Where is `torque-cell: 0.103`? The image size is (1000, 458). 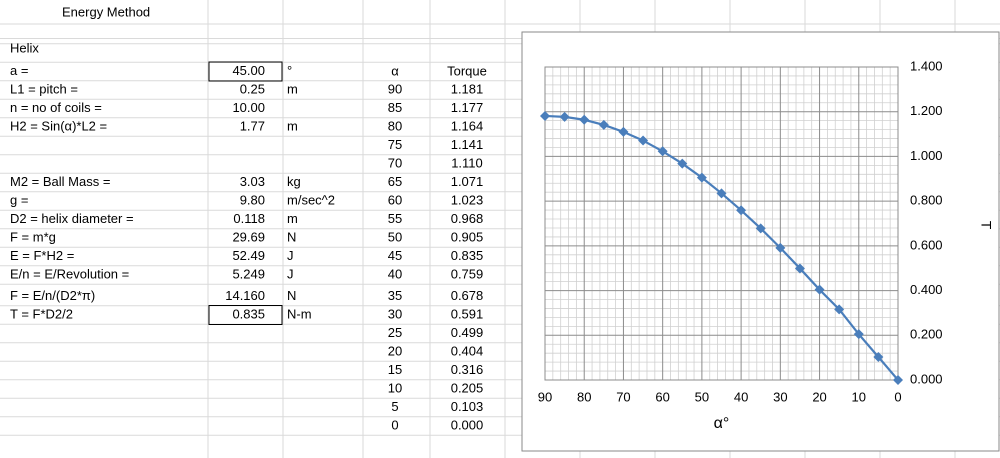
torque-cell: 0.103 is located at coordinates (467, 406).